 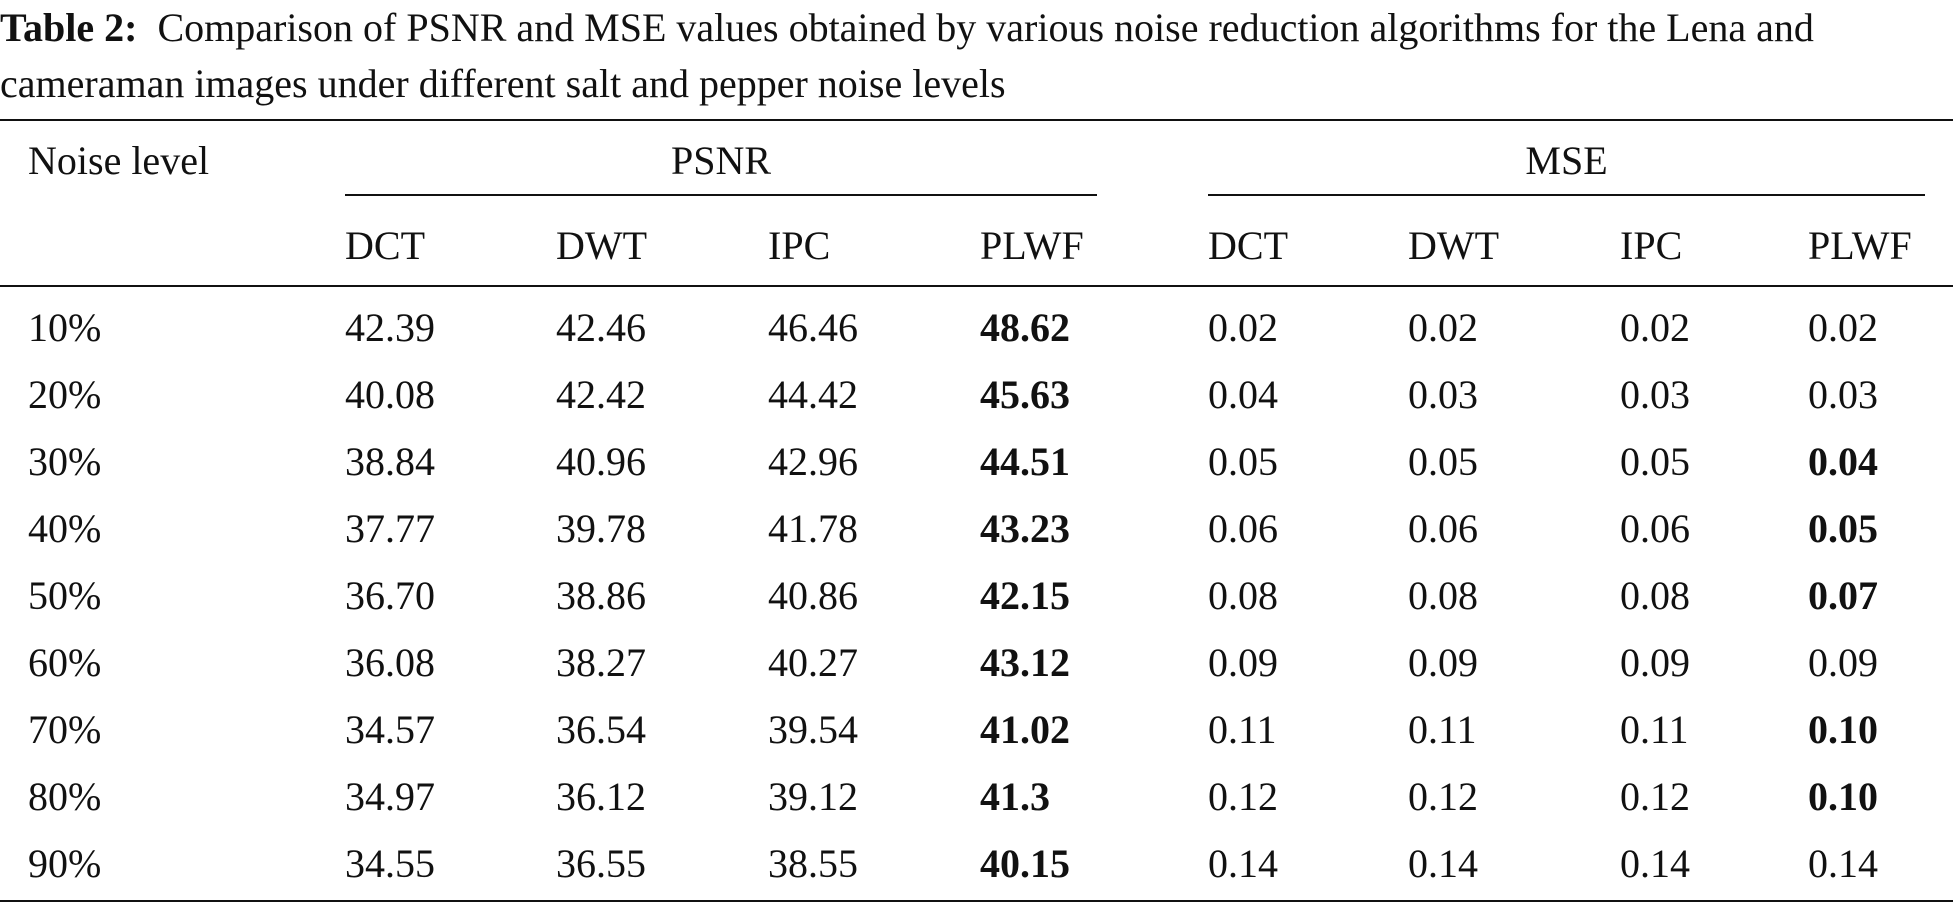 What do you see at coordinates (813, 729) in the screenshot?
I see `table-cell: 39.54` at bounding box center [813, 729].